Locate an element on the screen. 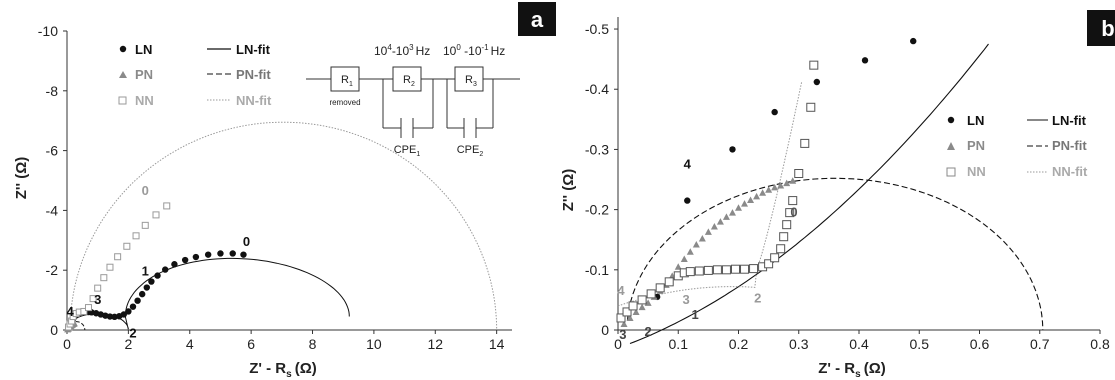  b-x-tick-label: 0.3 is located at coordinates (799, 344).